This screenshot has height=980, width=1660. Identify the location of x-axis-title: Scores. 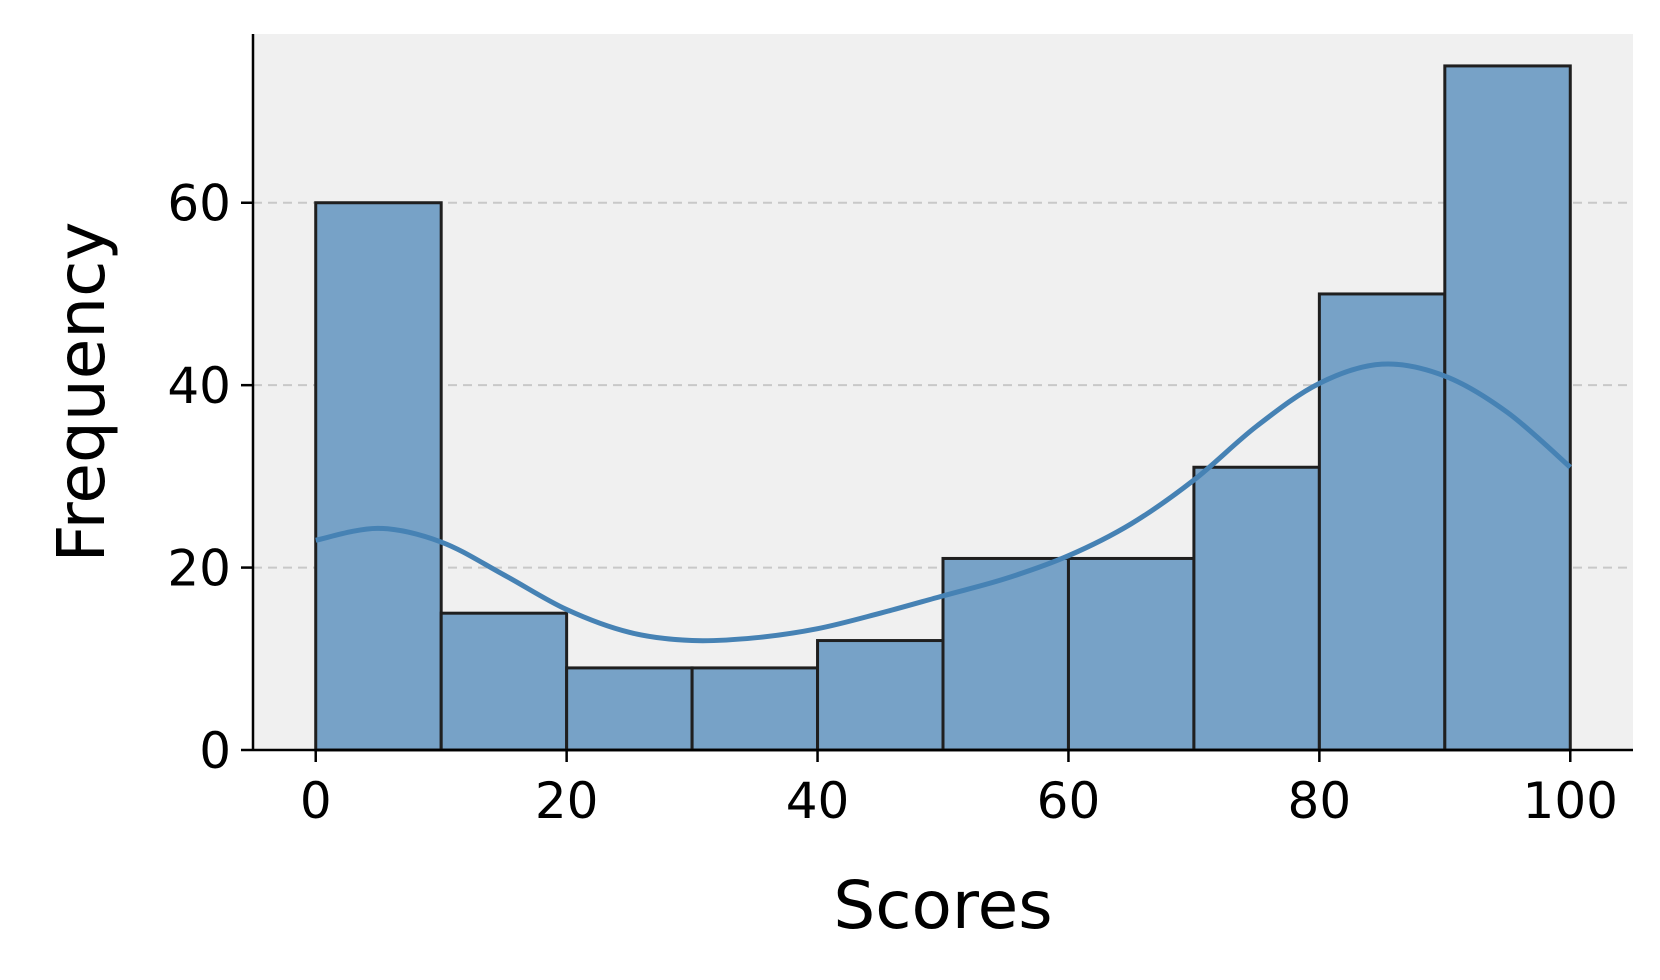
(942, 905).